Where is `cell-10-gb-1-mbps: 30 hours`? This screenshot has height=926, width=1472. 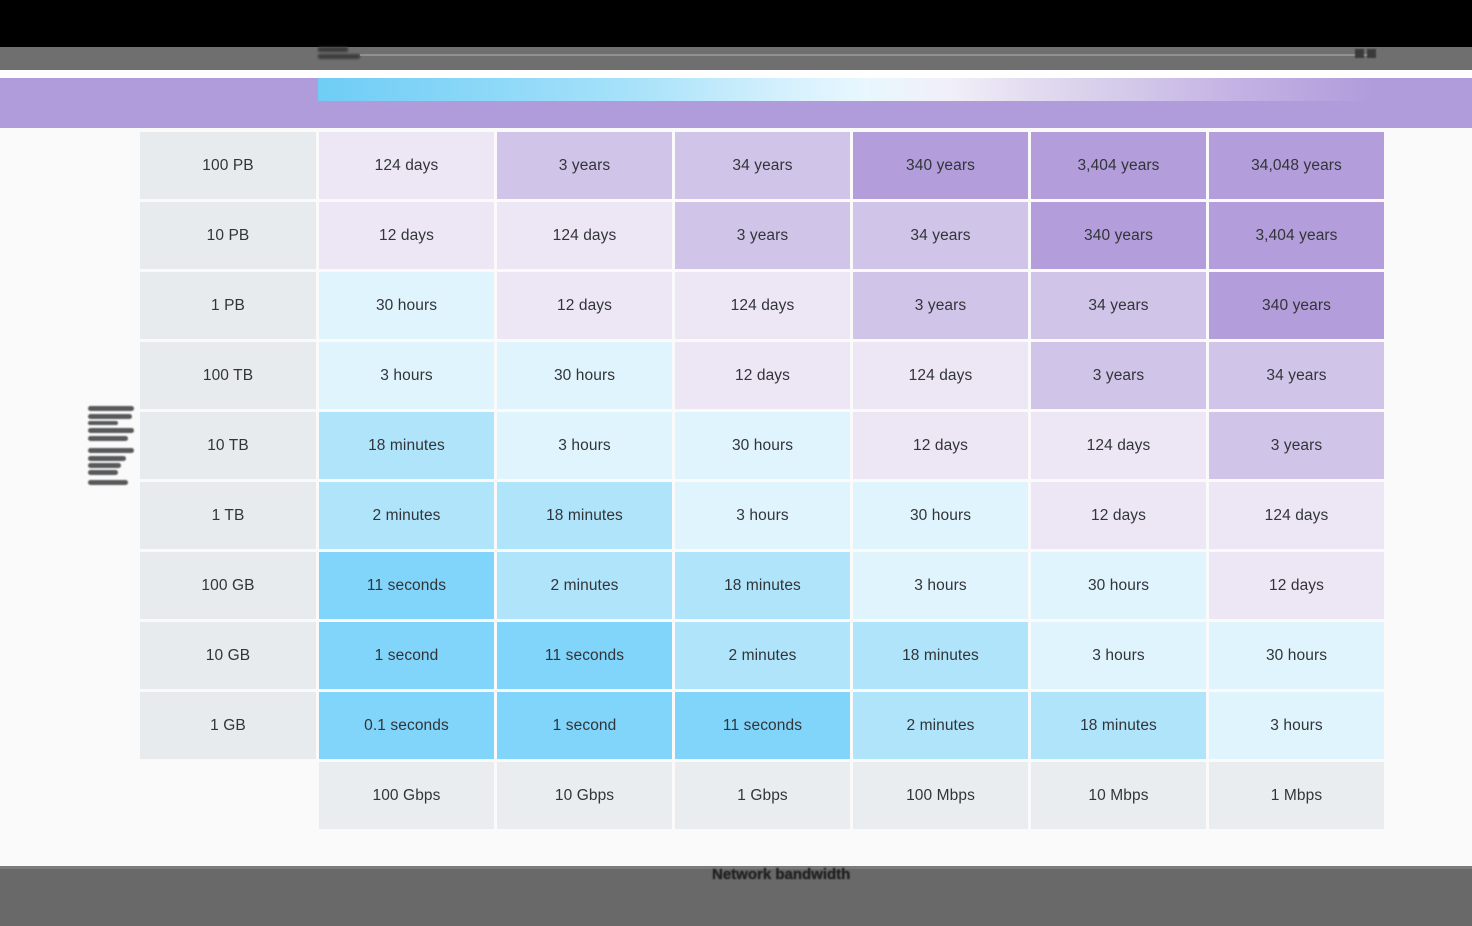
cell-10-gb-1-mbps: 30 hours is located at coordinates (1296, 655).